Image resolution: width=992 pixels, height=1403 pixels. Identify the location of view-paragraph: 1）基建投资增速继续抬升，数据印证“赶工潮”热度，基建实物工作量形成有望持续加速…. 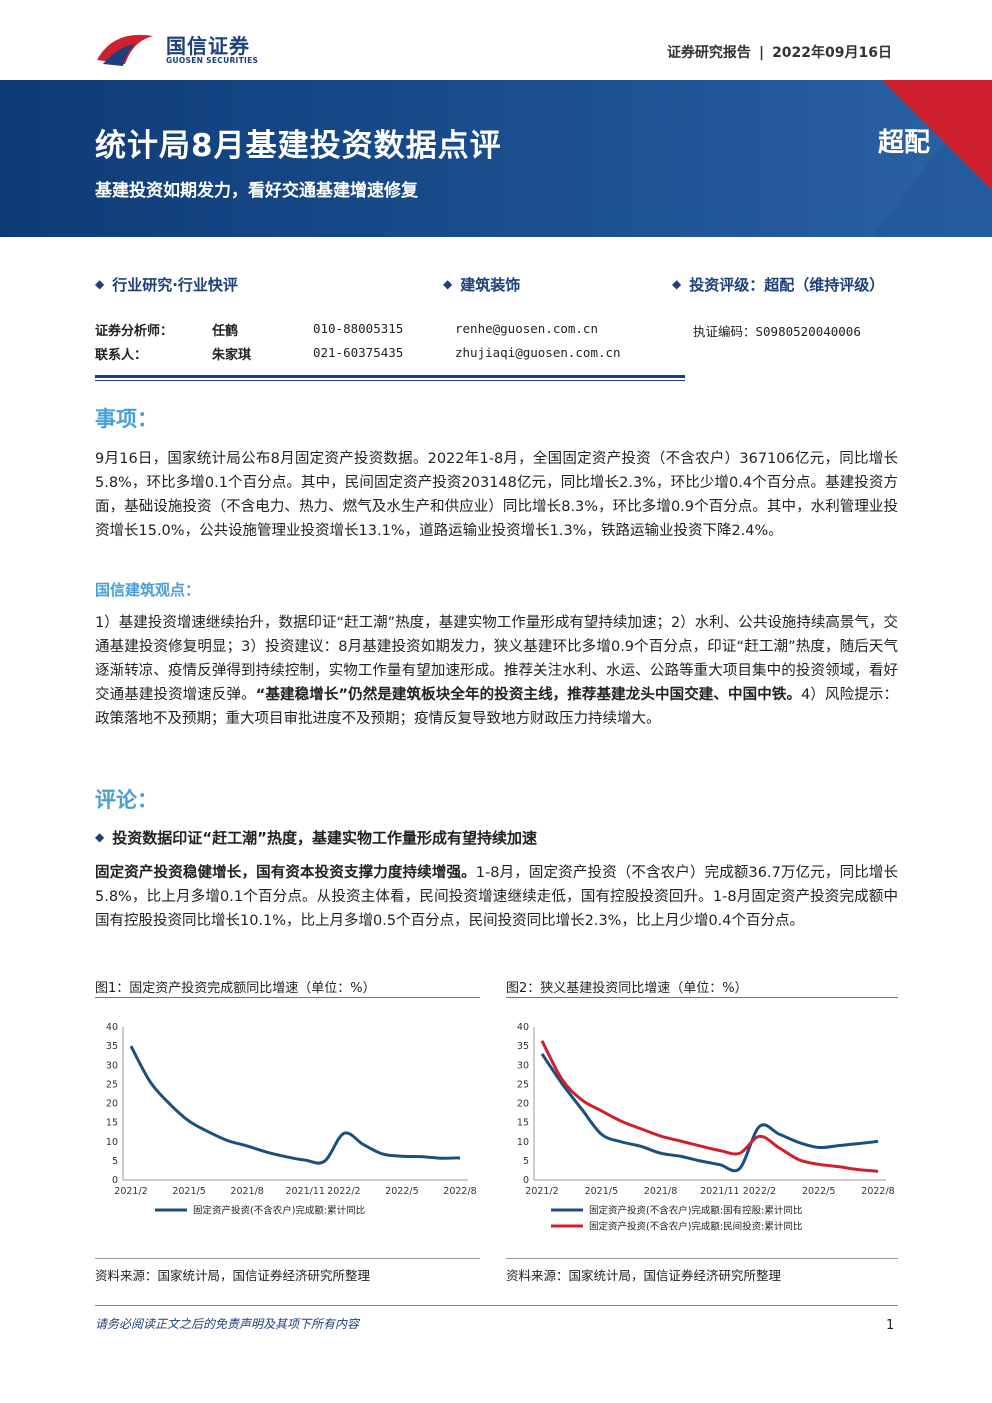
(496, 671).